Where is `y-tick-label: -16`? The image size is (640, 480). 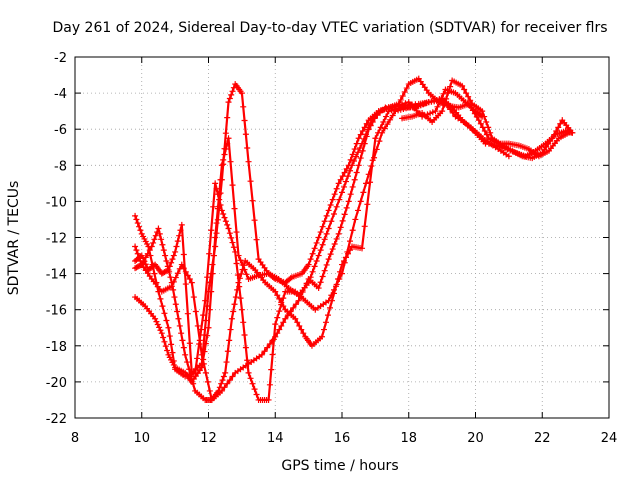 y-tick-label: -16 is located at coordinates (56, 311).